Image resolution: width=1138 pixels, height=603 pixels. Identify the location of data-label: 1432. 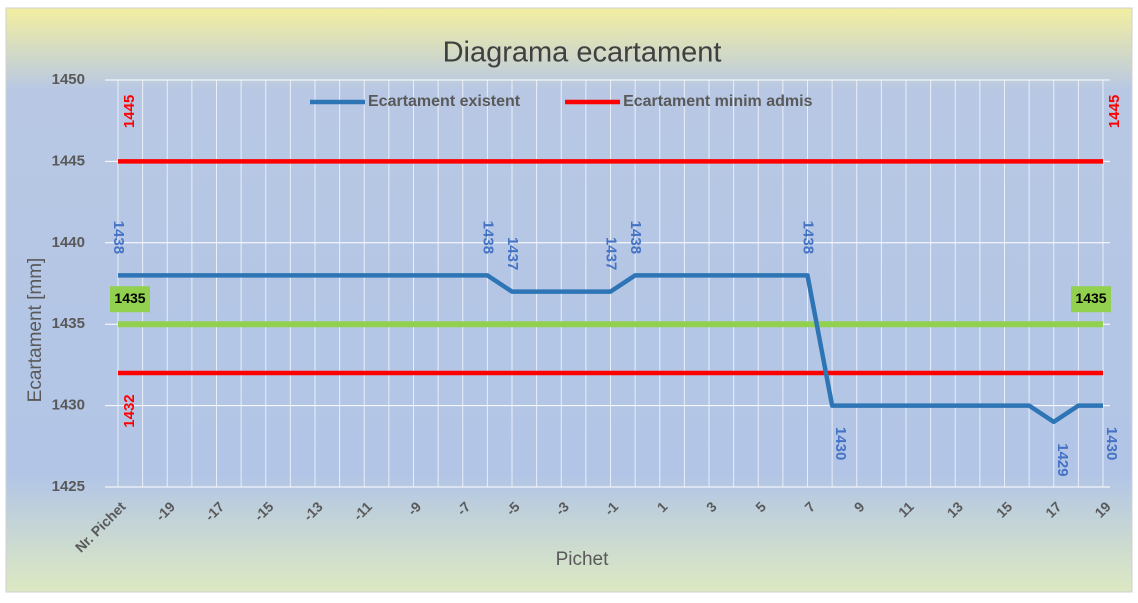
(129, 410).